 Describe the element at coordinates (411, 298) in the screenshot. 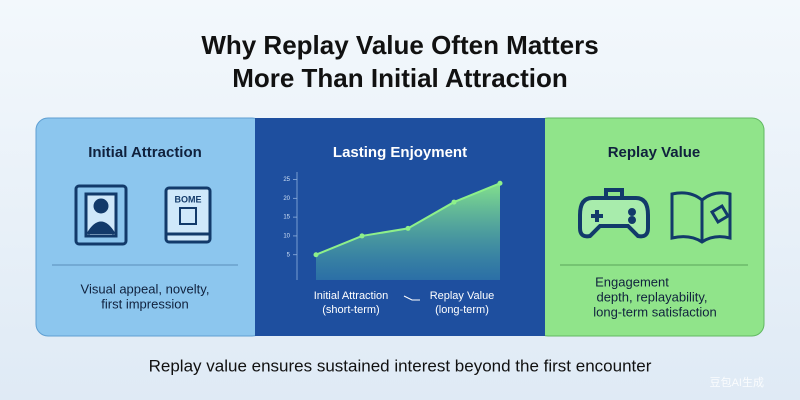

I see `arrow` at that location.